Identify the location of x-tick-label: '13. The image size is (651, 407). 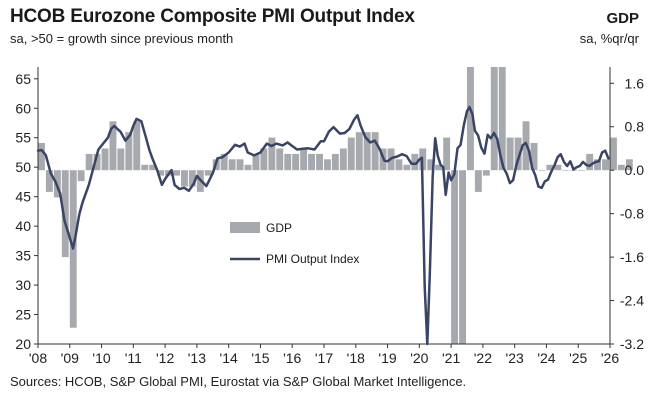
(197, 358).